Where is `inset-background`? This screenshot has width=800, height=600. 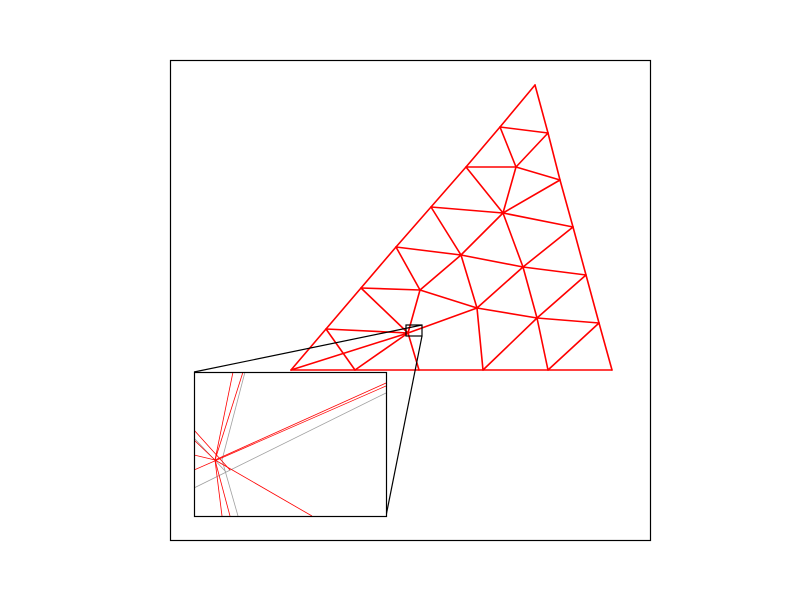
inset-background is located at coordinates (290, 444).